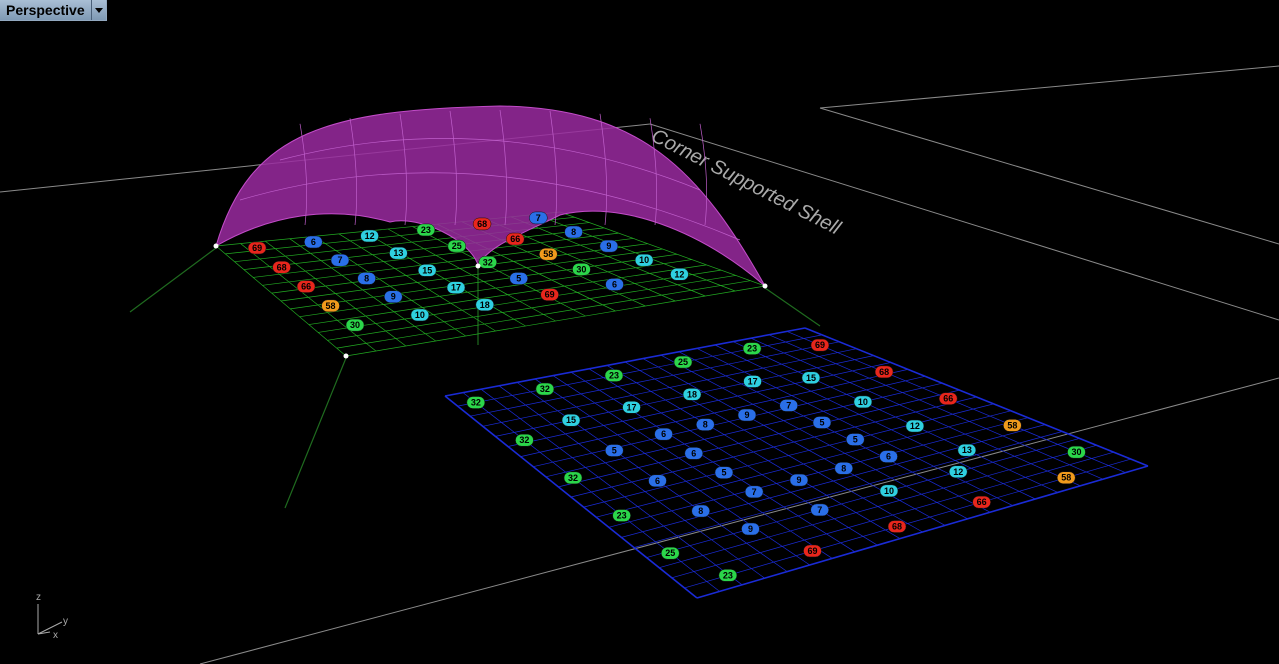  I want to click on viewport-tab: Perspective, so click(53, 10).